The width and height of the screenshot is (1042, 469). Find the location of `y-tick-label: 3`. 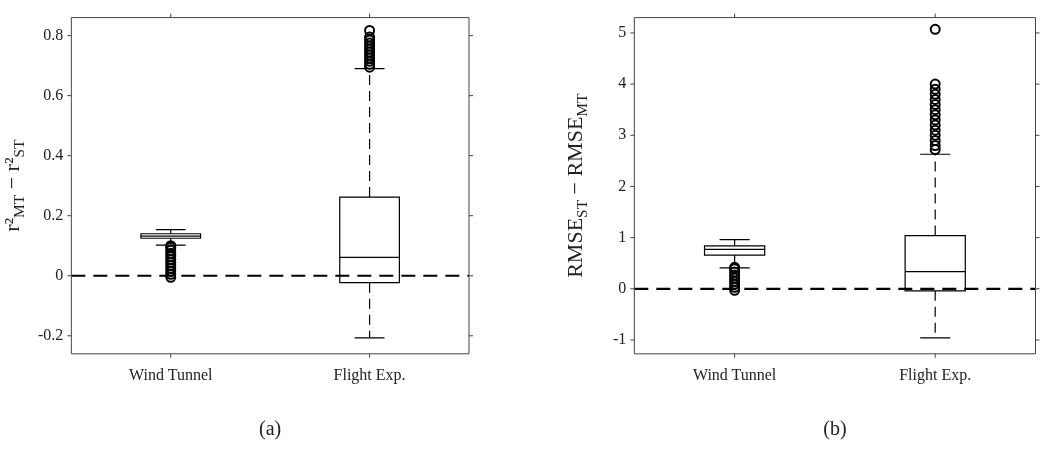

y-tick-label: 3 is located at coordinates (622, 134).